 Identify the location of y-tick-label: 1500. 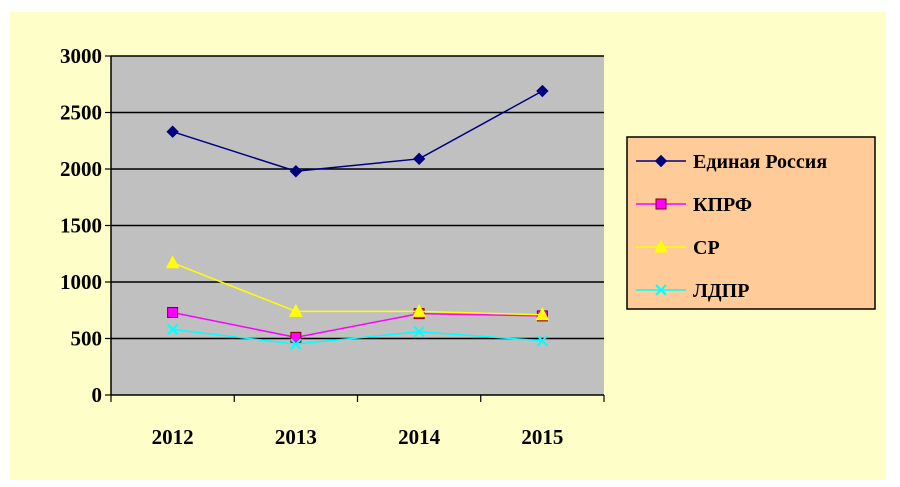
(81, 226).